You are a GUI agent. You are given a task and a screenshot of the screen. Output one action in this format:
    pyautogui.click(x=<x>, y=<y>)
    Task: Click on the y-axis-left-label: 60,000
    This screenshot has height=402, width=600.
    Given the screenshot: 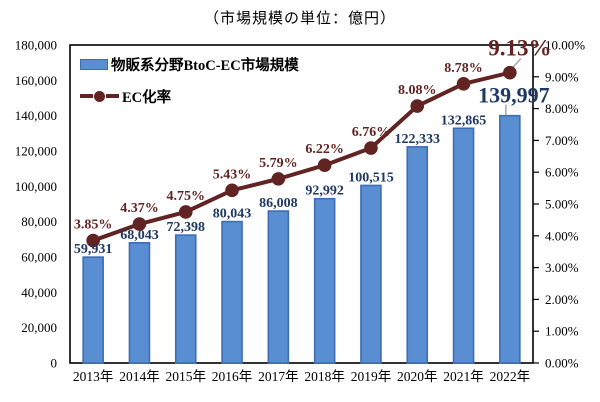 What is the action you would take?
    pyautogui.click(x=39, y=257)
    